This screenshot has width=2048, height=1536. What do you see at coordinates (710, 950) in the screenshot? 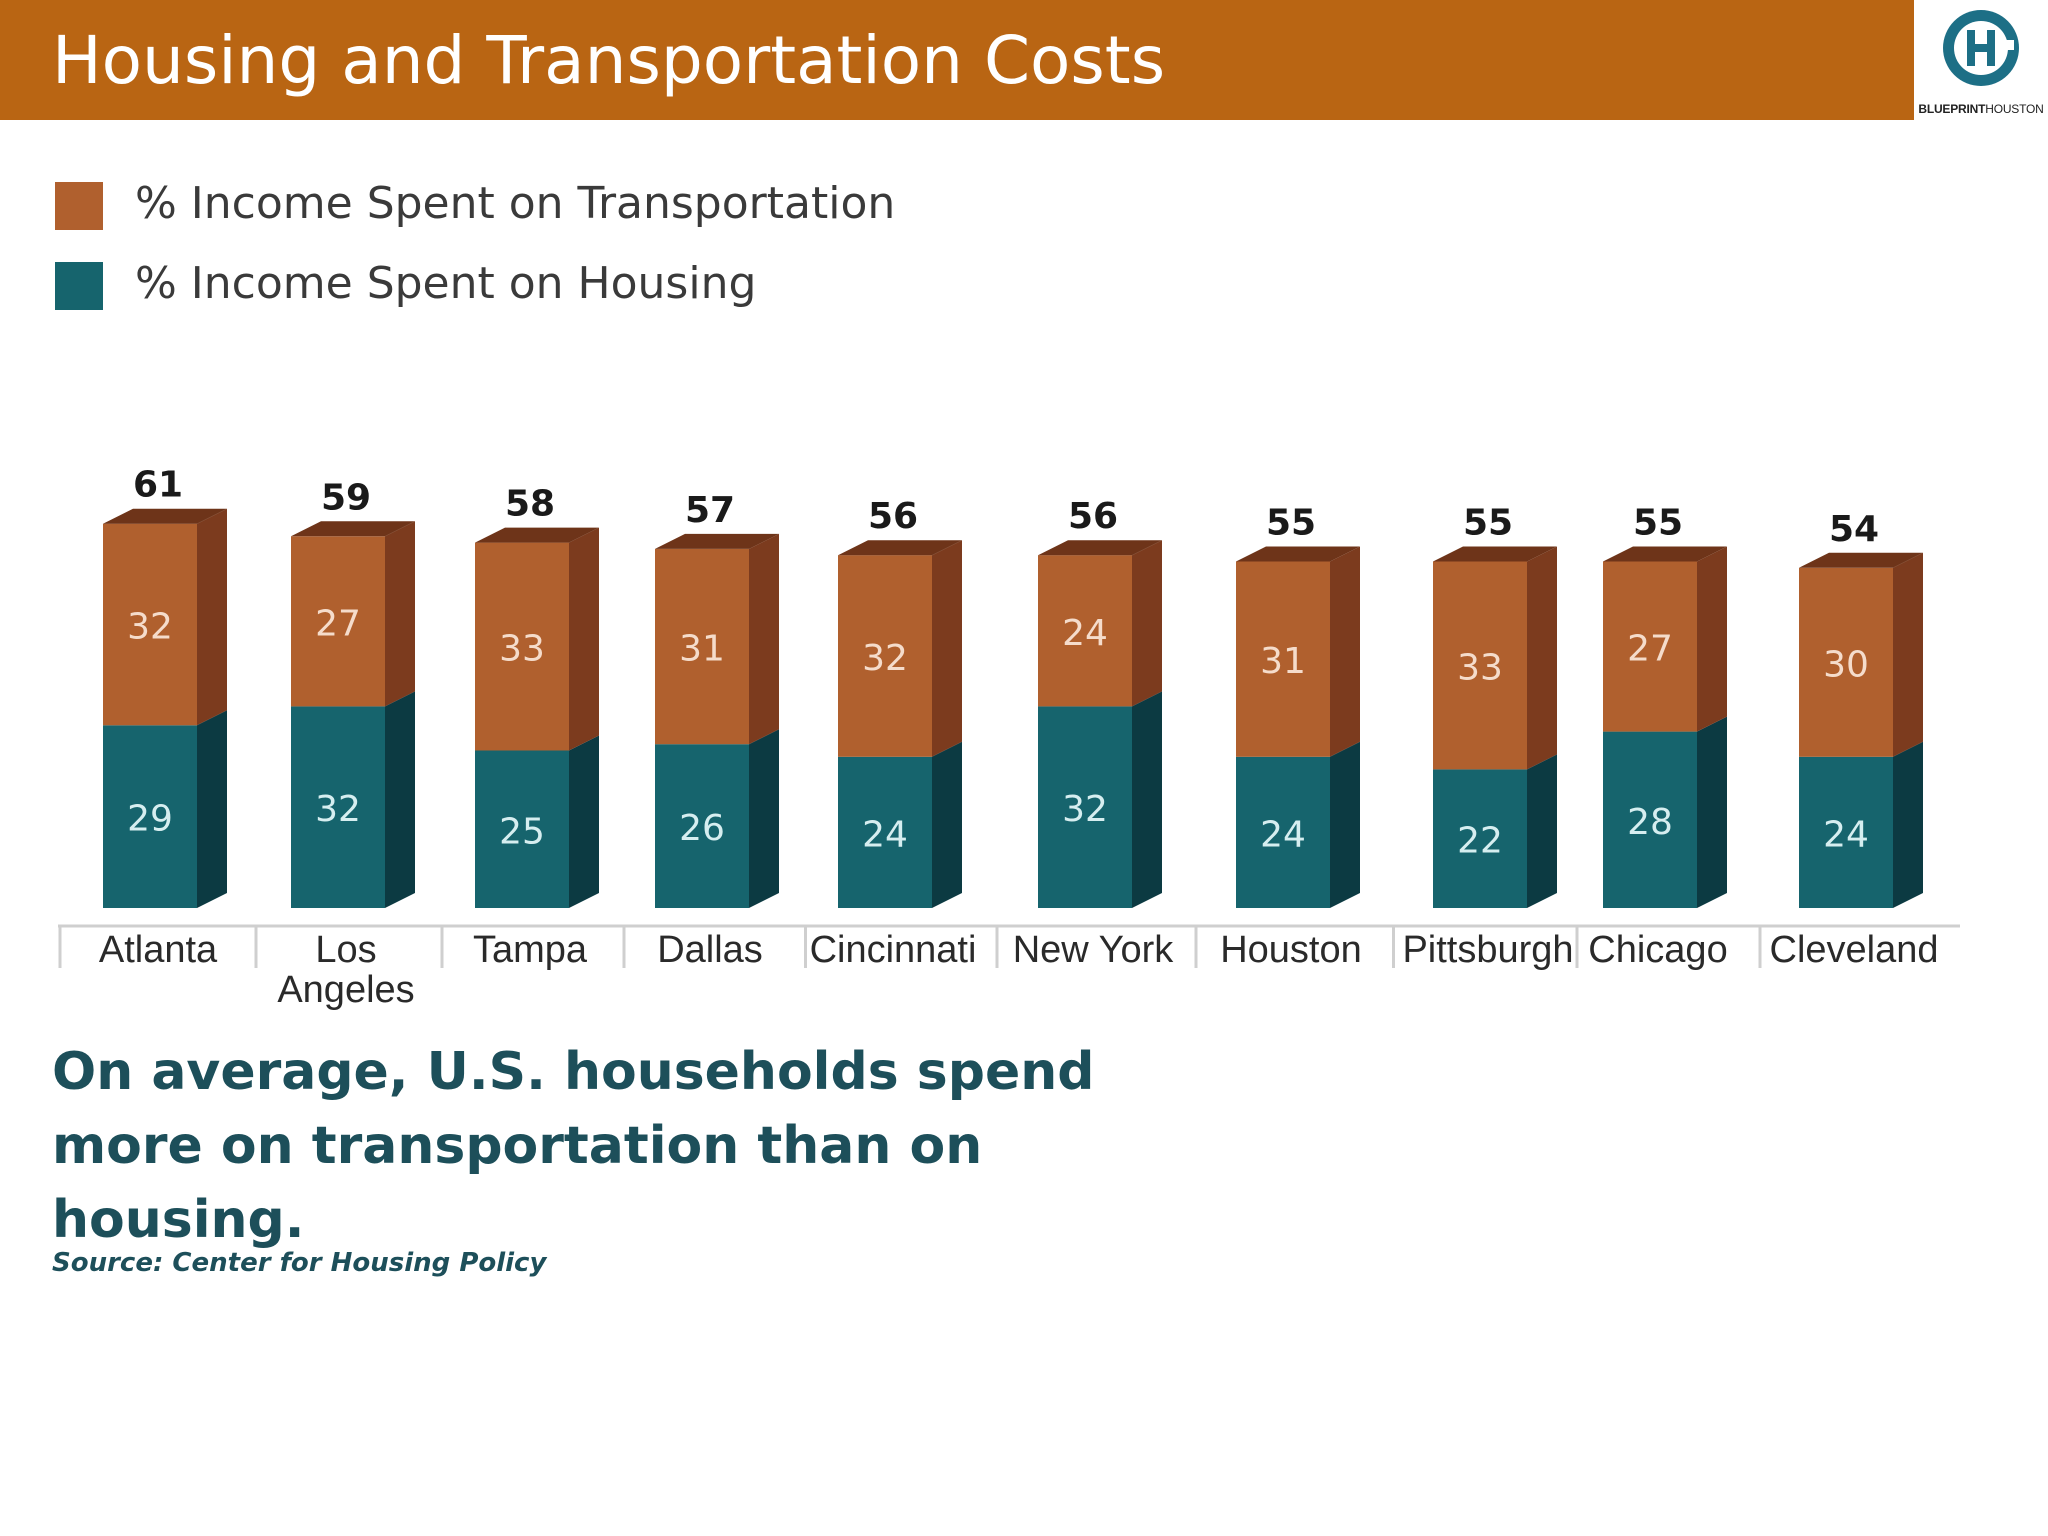
I see `category-label: Dallas` at bounding box center [710, 950].